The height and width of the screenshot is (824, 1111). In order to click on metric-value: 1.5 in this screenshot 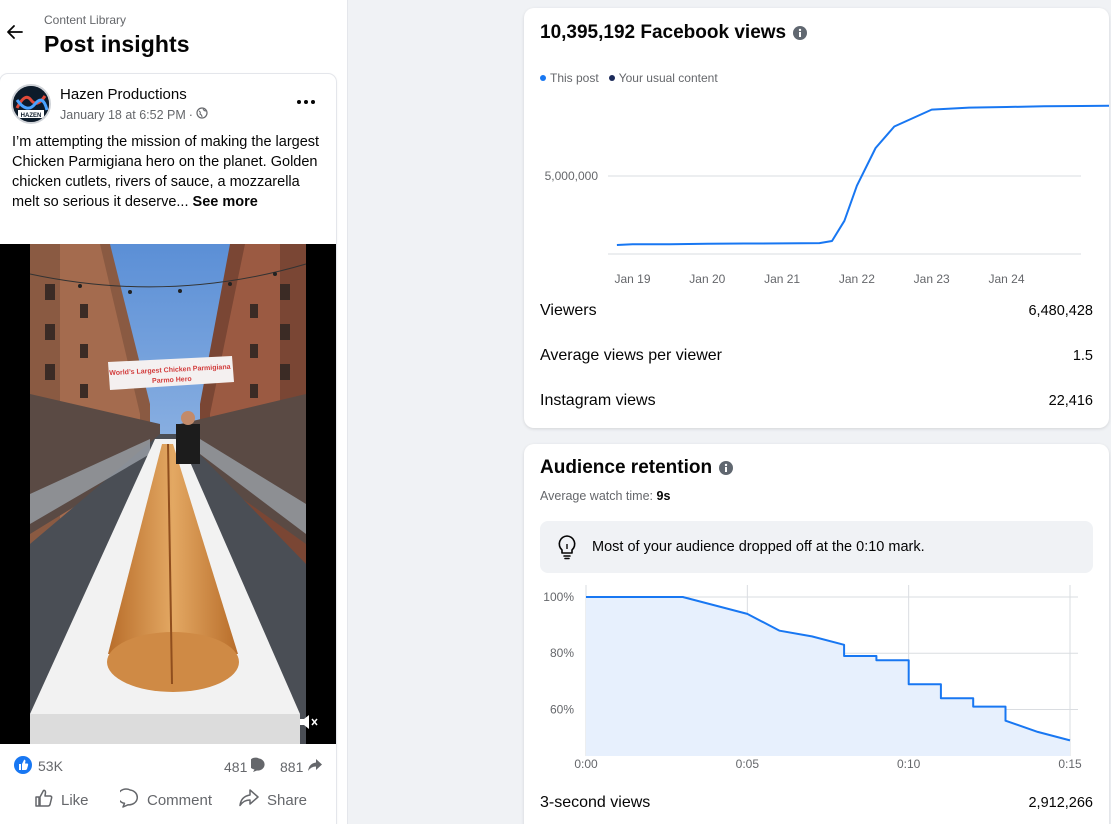, I will do `click(1082, 356)`.